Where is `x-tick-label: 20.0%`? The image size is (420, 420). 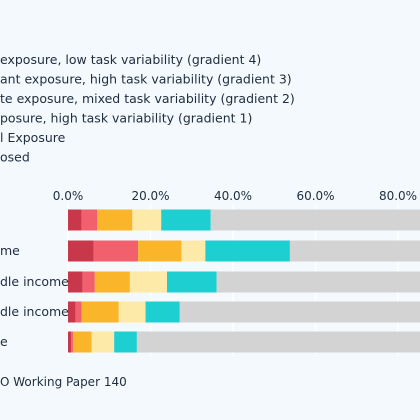 x-tick-label: 20.0% is located at coordinates (150, 196).